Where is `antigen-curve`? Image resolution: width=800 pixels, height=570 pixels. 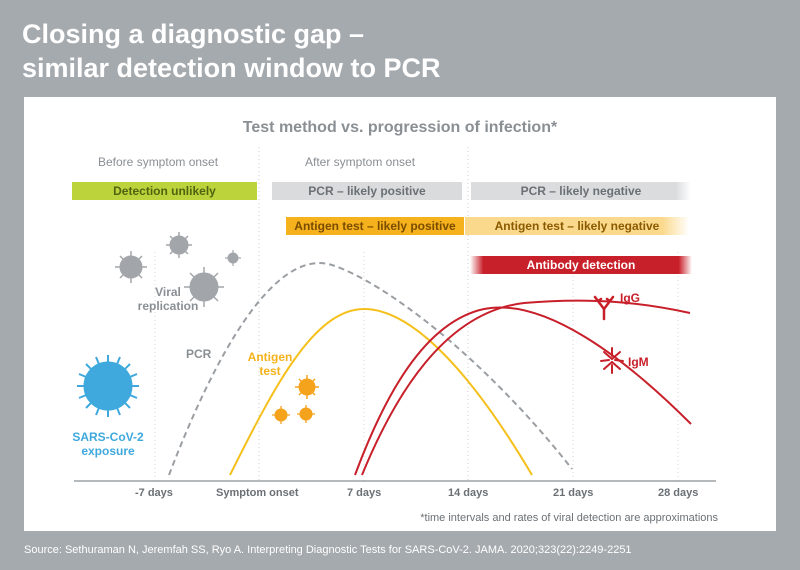
antigen-curve is located at coordinates (381, 391).